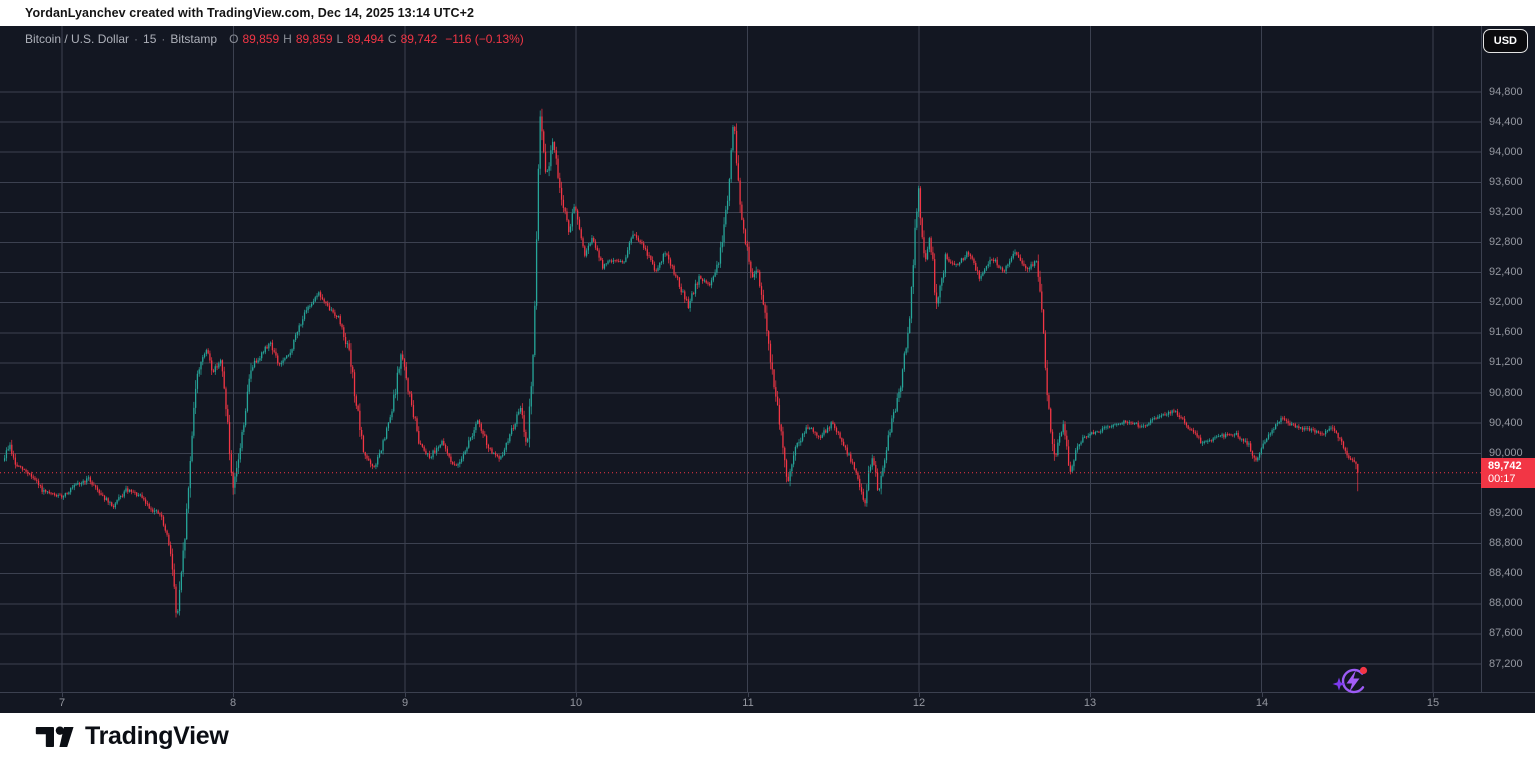  I want to click on tradingview-wordmark: TradingView, so click(157, 736).